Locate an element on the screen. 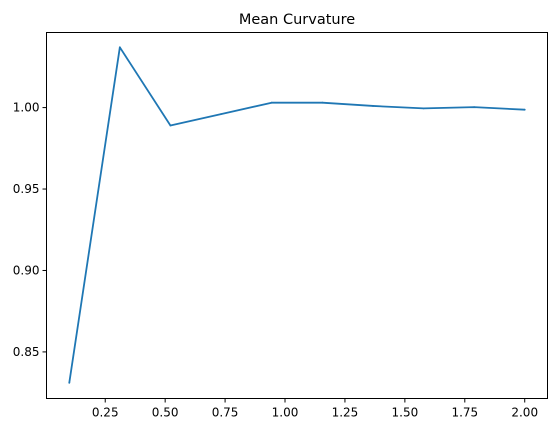 The image size is (556, 435). y-tick-label: 0.85 is located at coordinates (26, 352).